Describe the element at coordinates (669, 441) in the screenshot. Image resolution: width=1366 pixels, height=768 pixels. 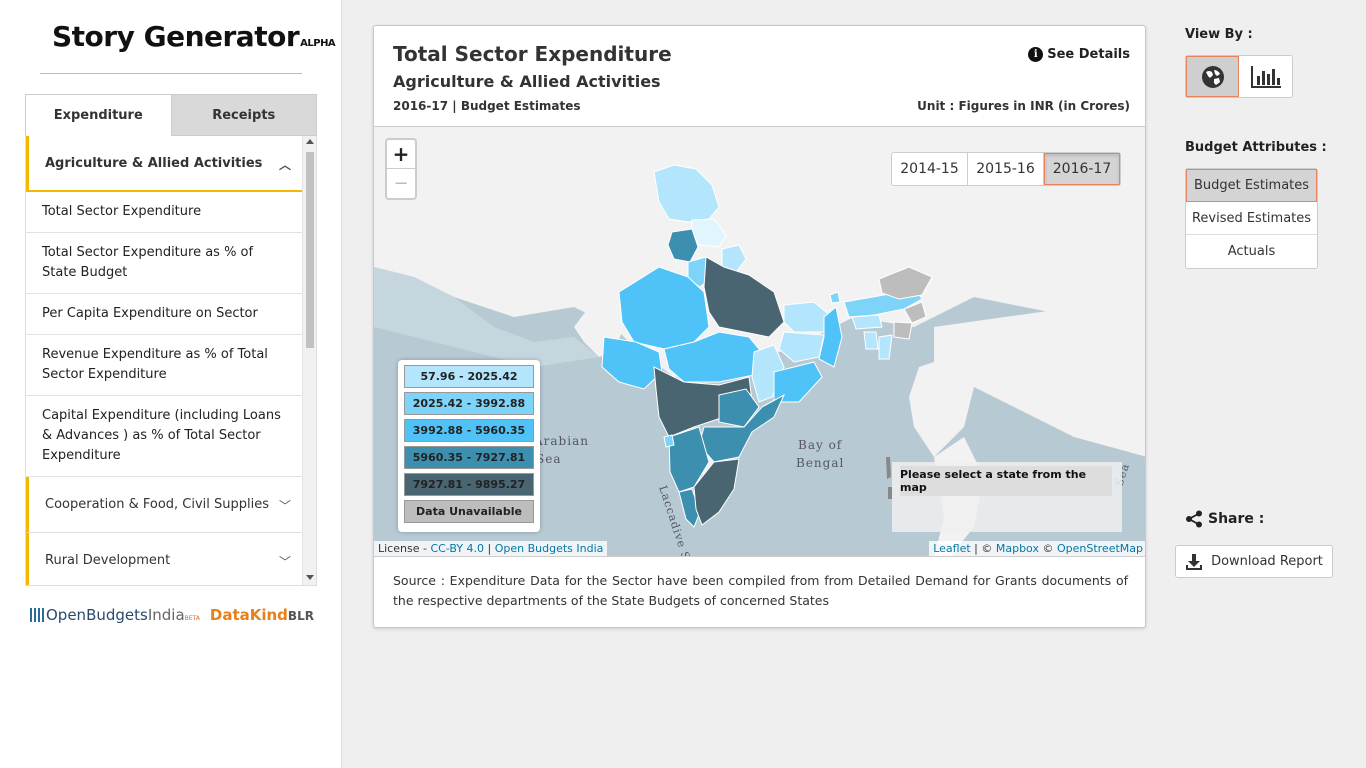
I see `state-goa` at that location.